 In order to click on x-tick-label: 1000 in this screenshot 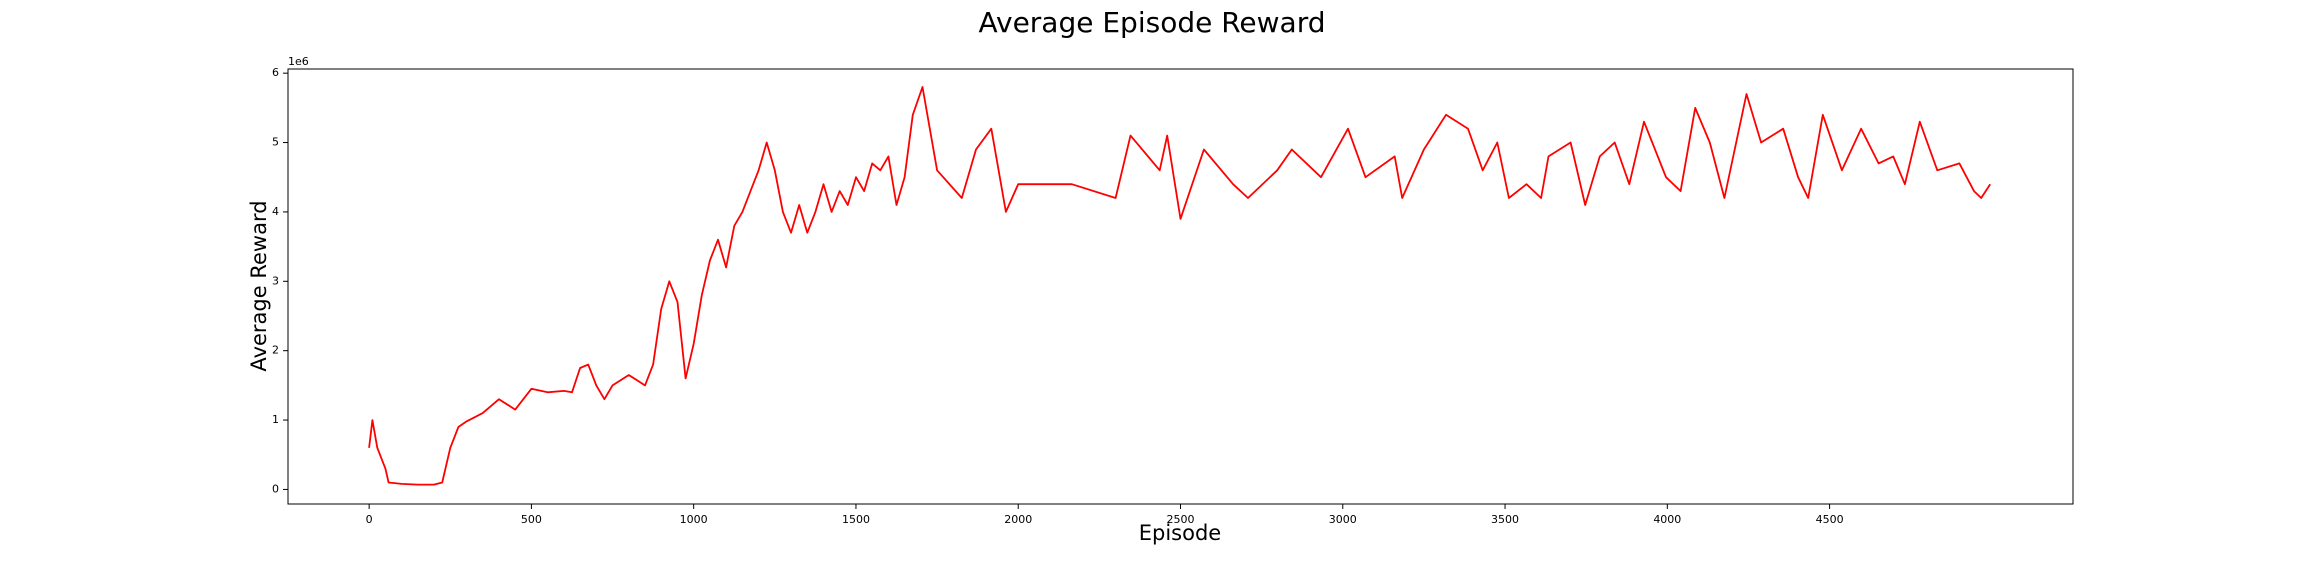, I will do `click(694, 519)`.